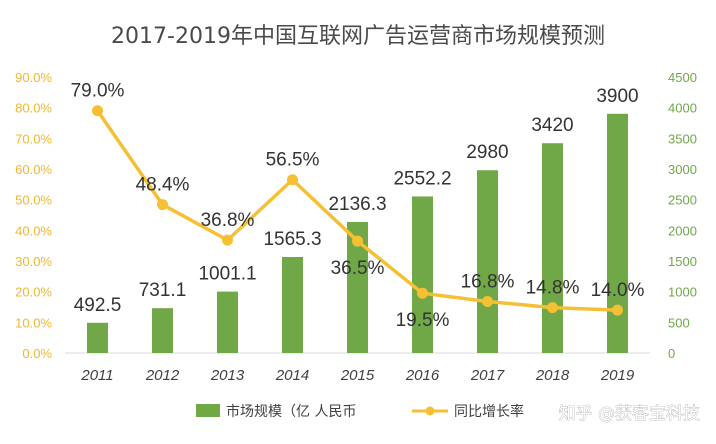  Describe the element at coordinates (682, 138) in the screenshot. I see `right-tick-label: 3500` at that location.